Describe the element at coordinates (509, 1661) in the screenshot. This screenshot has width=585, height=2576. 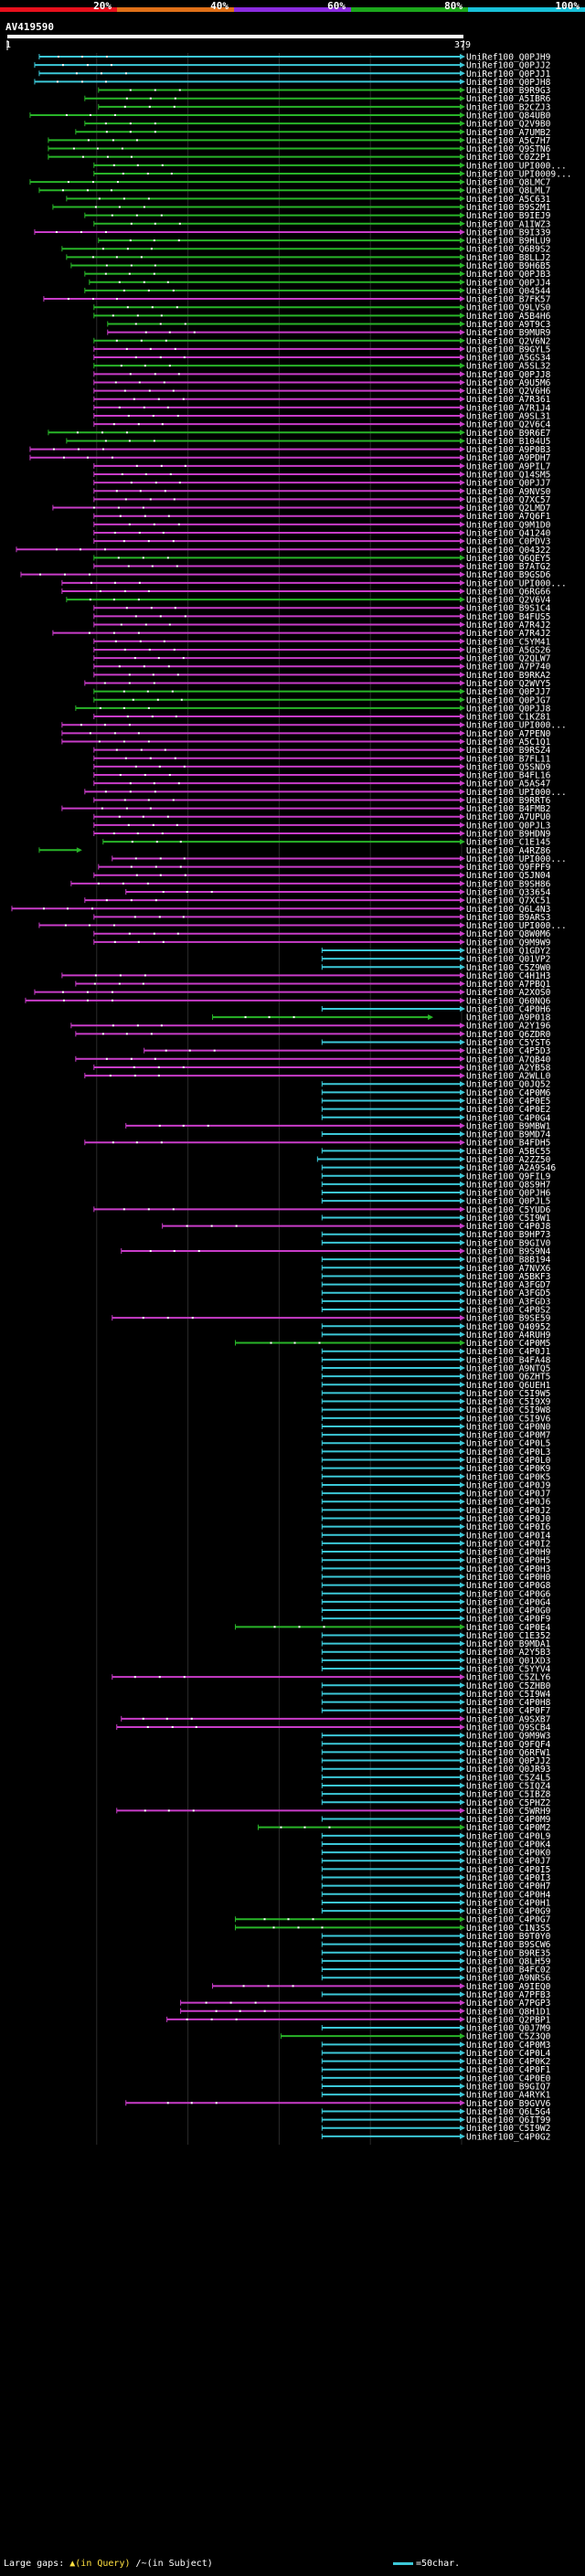
I see `hit-label: UniRef100_Q01XD3` at that location.